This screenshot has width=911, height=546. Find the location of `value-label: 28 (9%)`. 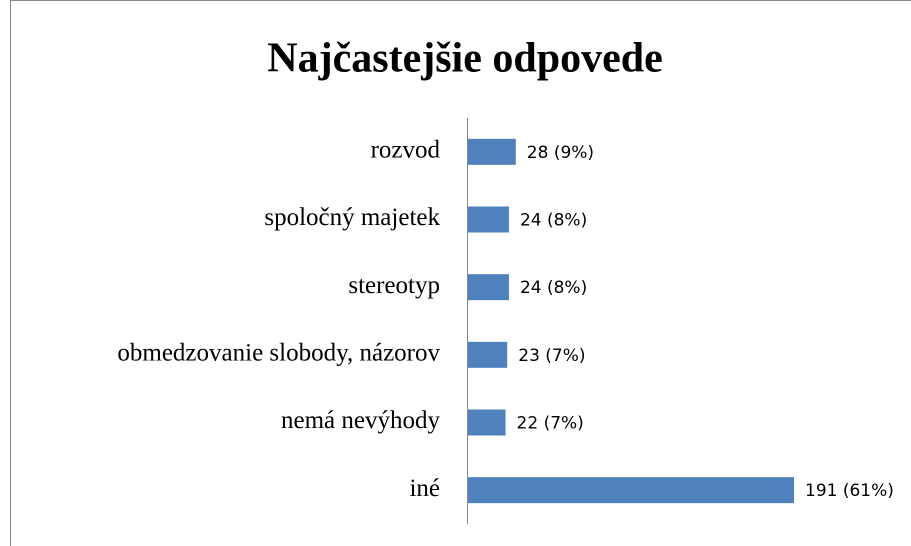

value-label: 28 (9%) is located at coordinates (560, 153).